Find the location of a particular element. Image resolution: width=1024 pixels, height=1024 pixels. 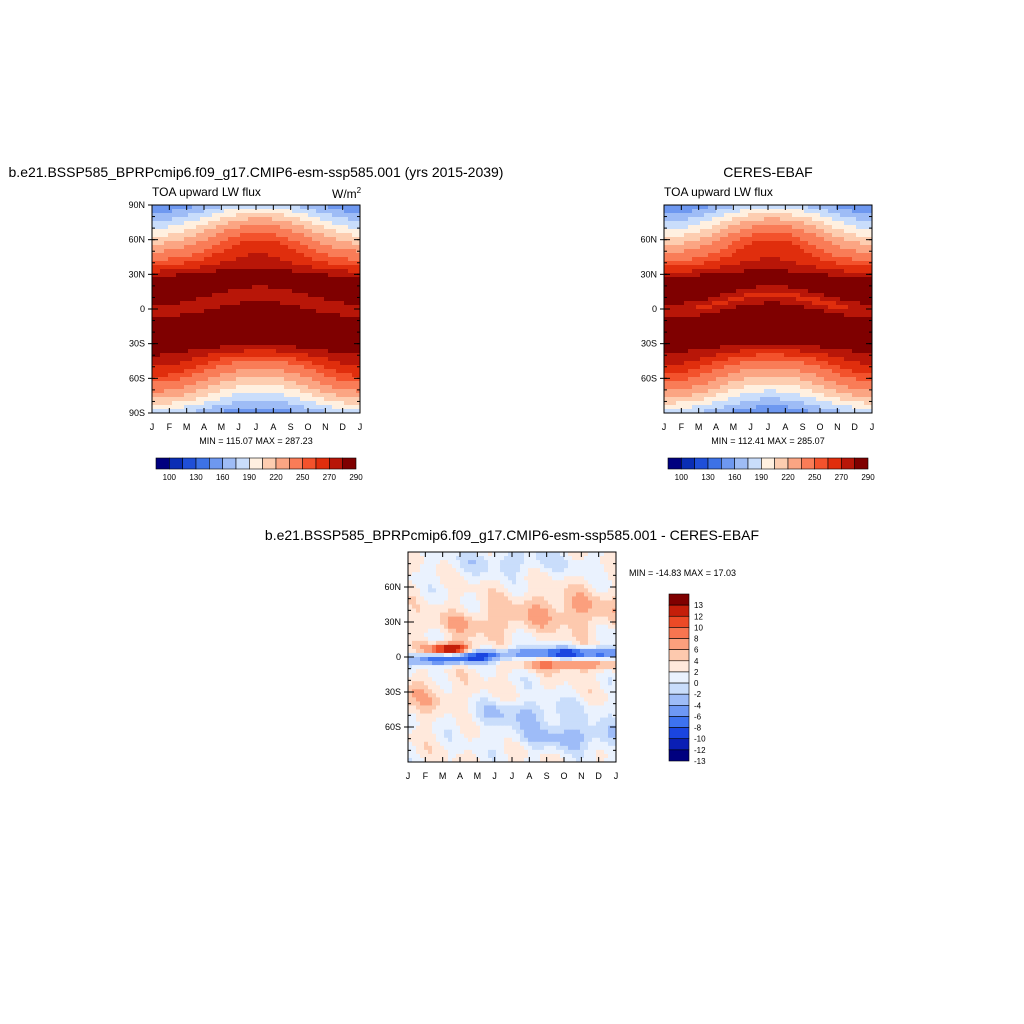

x-tick-label: J is located at coordinates (256, 427).